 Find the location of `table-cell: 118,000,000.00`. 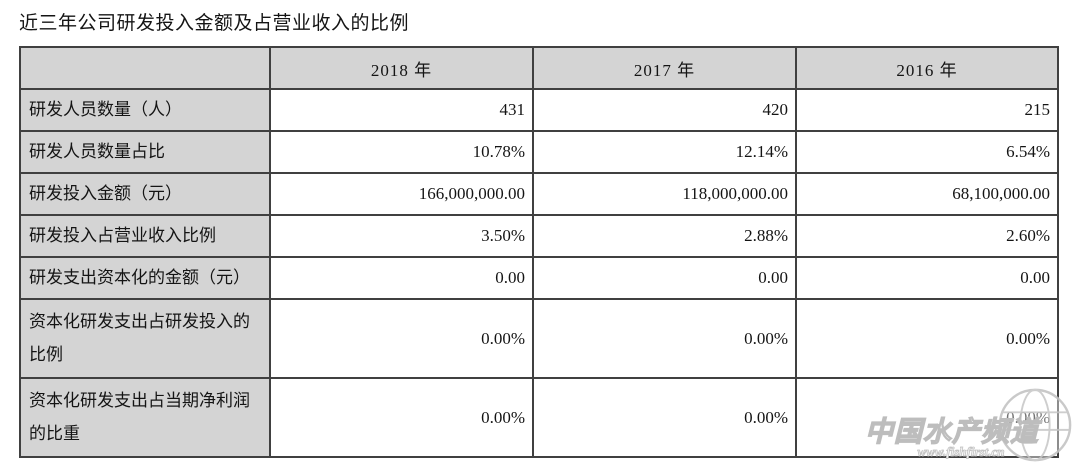

table-cell: 118,000,000.00 is located at coordinates (664, 194).